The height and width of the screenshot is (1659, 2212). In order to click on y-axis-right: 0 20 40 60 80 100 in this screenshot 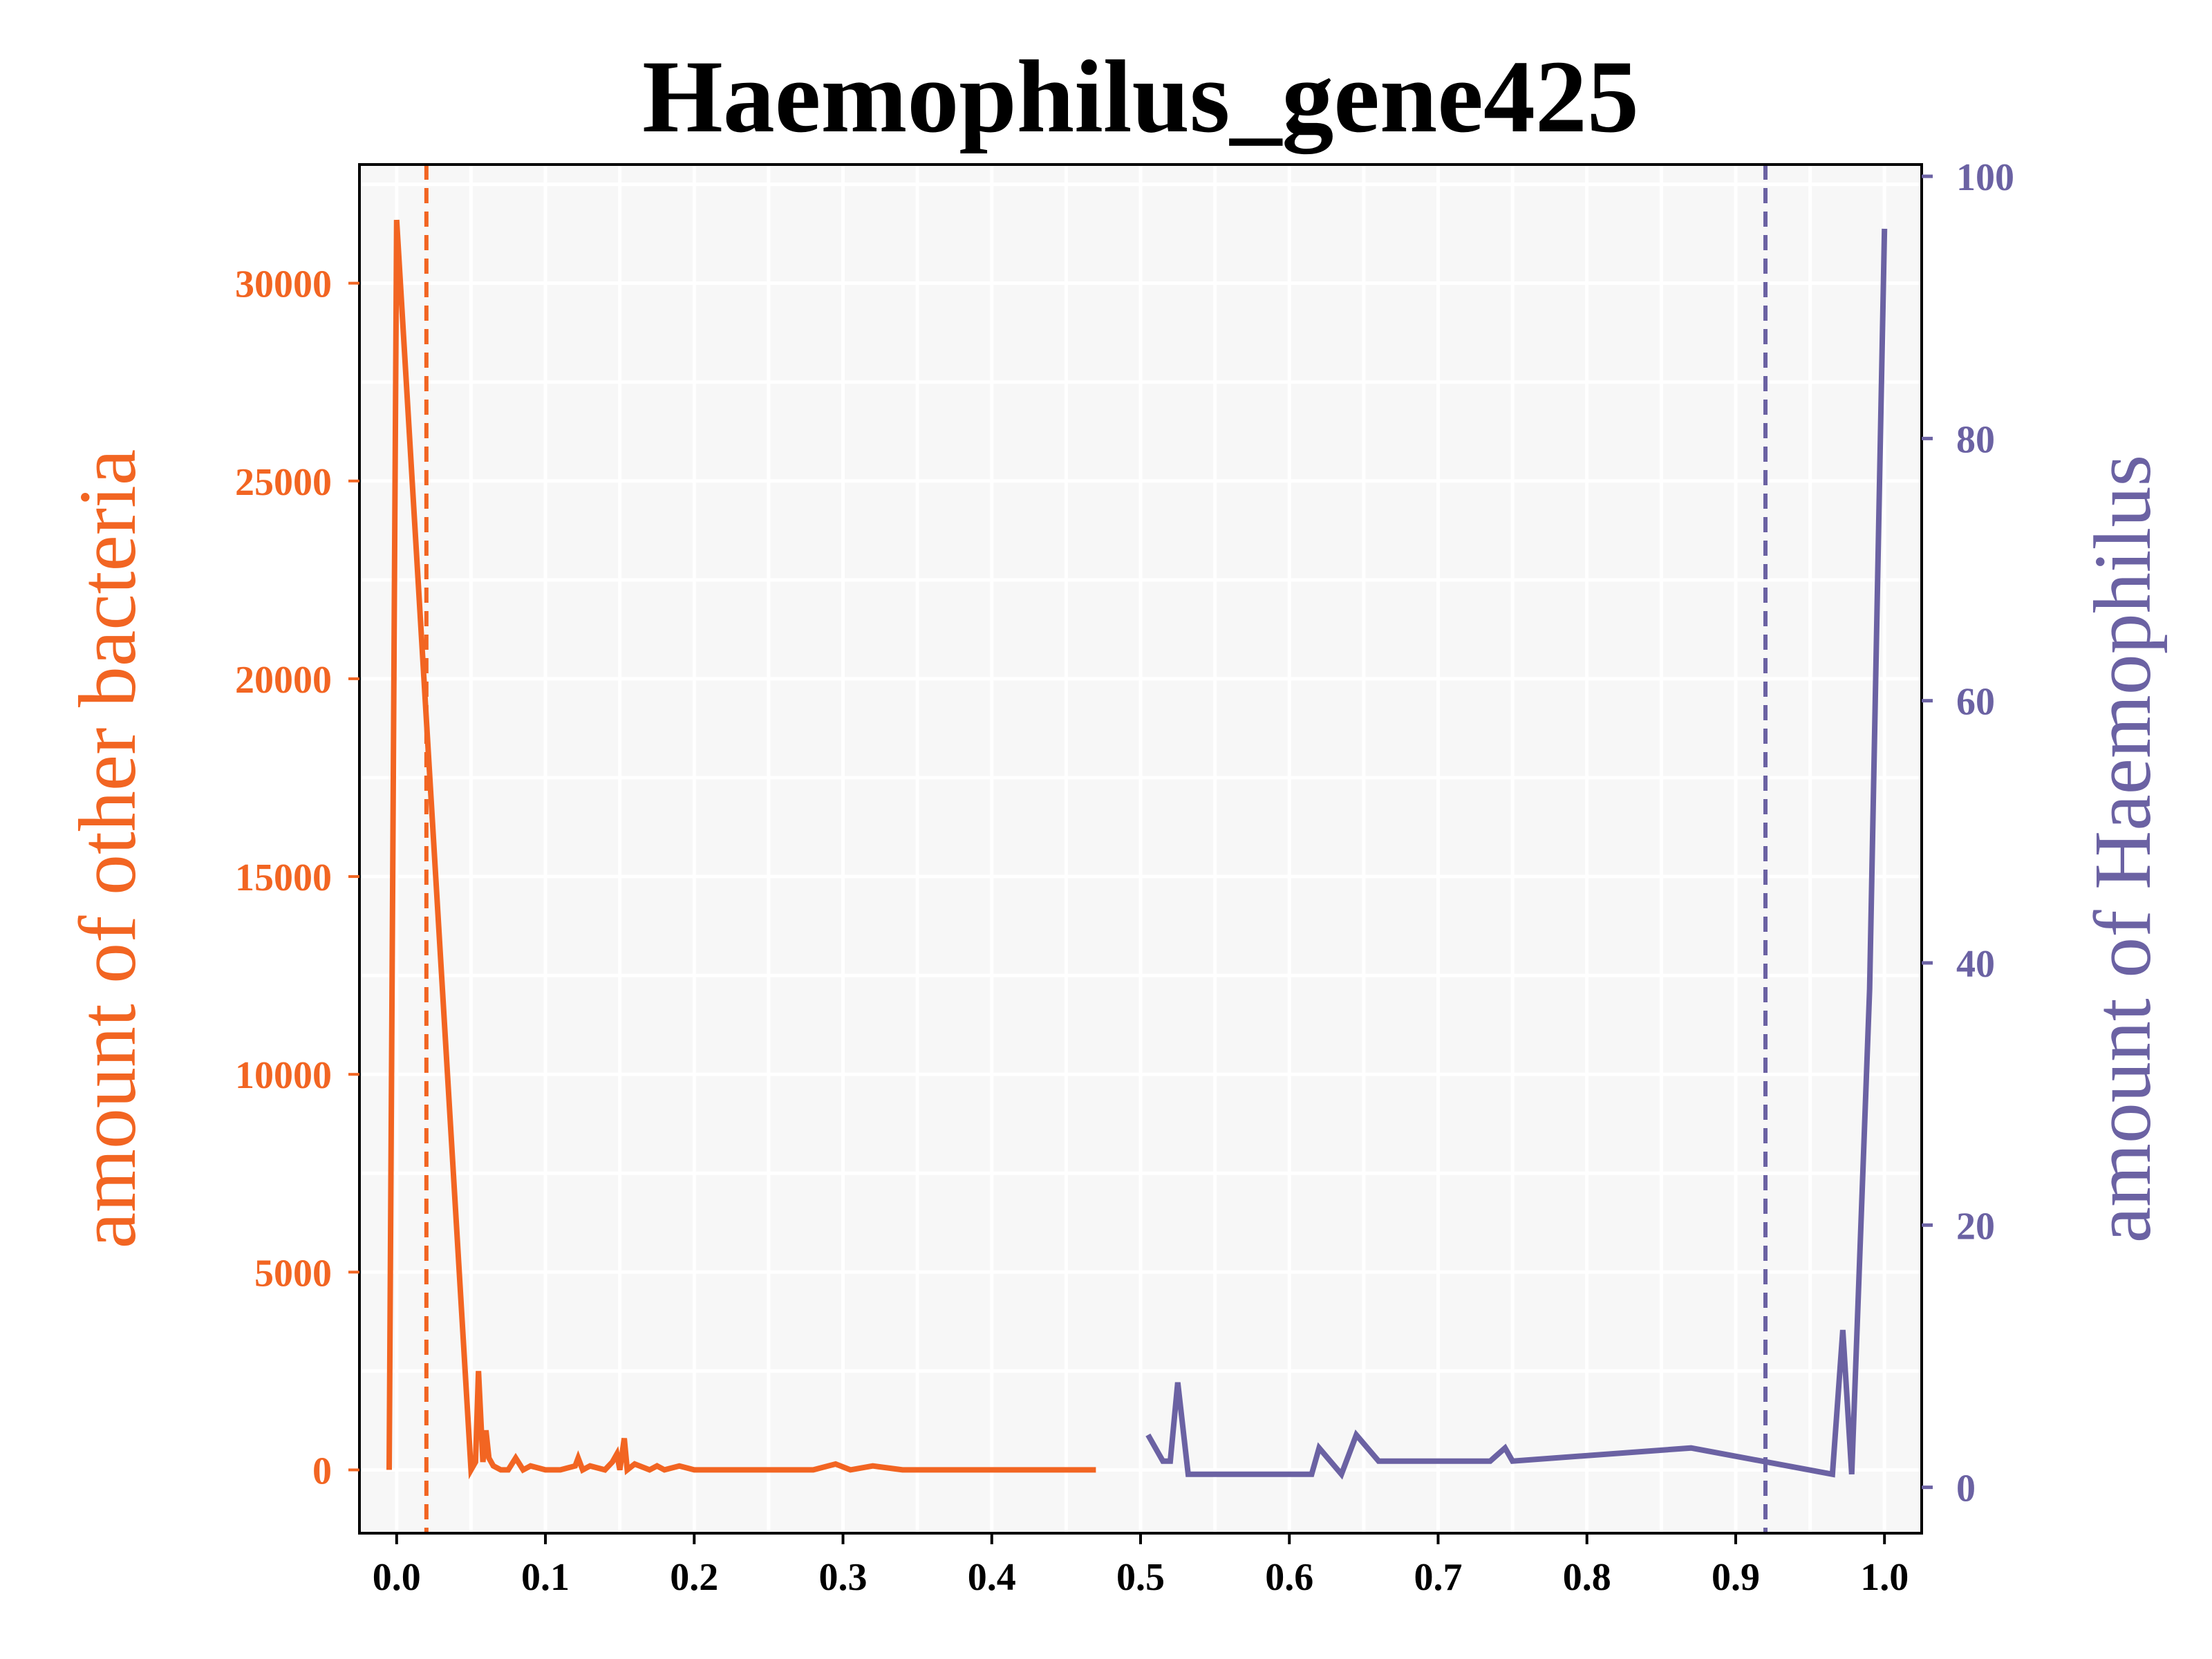, I will do `click(1968, 833)`.